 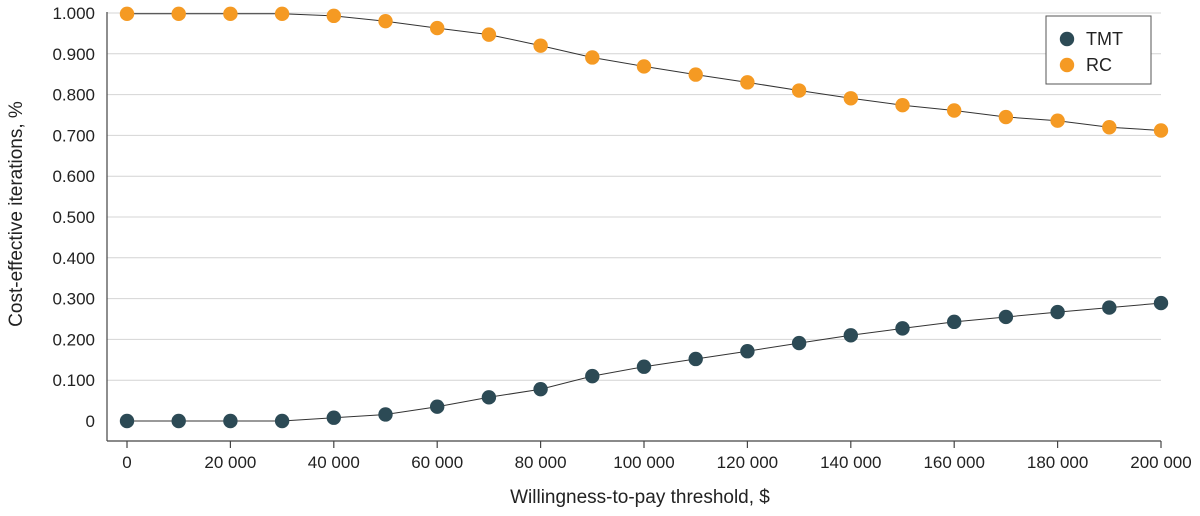 I want to click on y-tick-label: 0.400, so click(x=73, y=258).